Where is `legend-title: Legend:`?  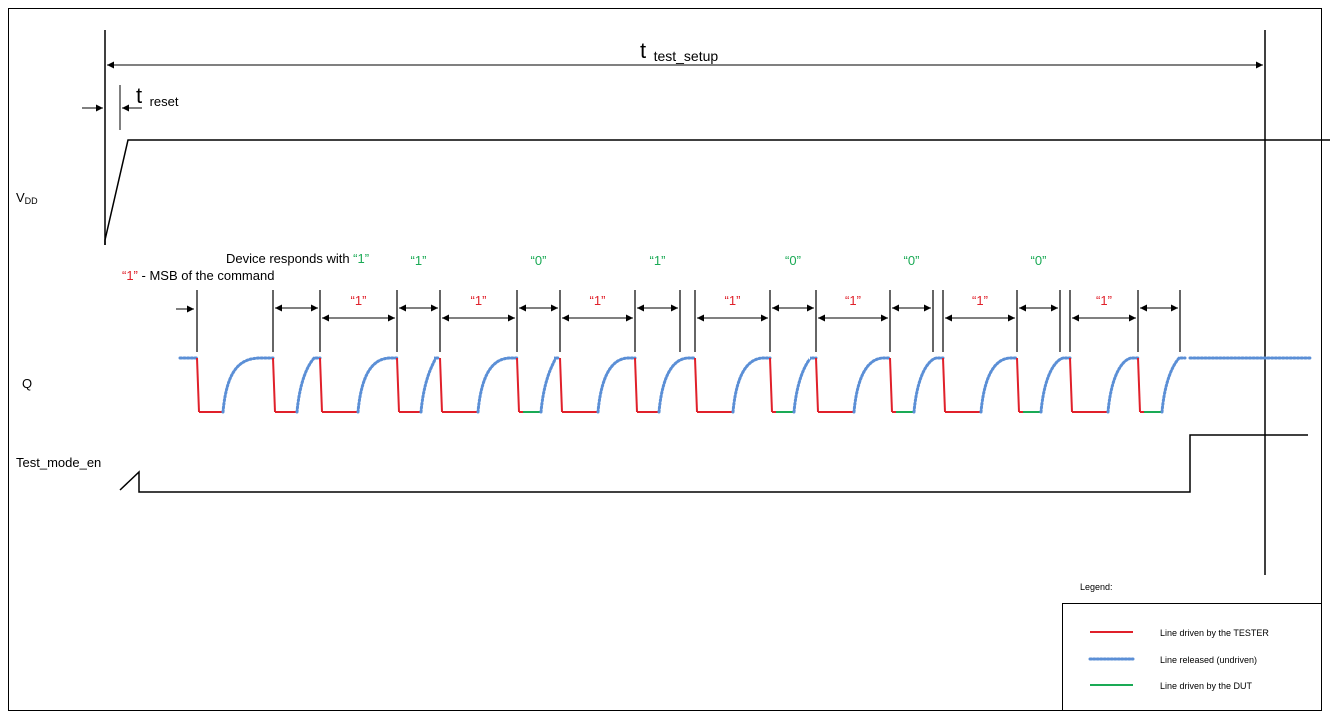
legend-title: Legend: is located at coordinates (1096, 587).